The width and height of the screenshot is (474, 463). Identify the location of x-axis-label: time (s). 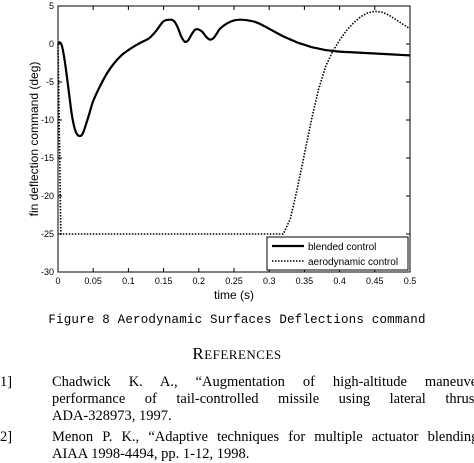
(234, 295).